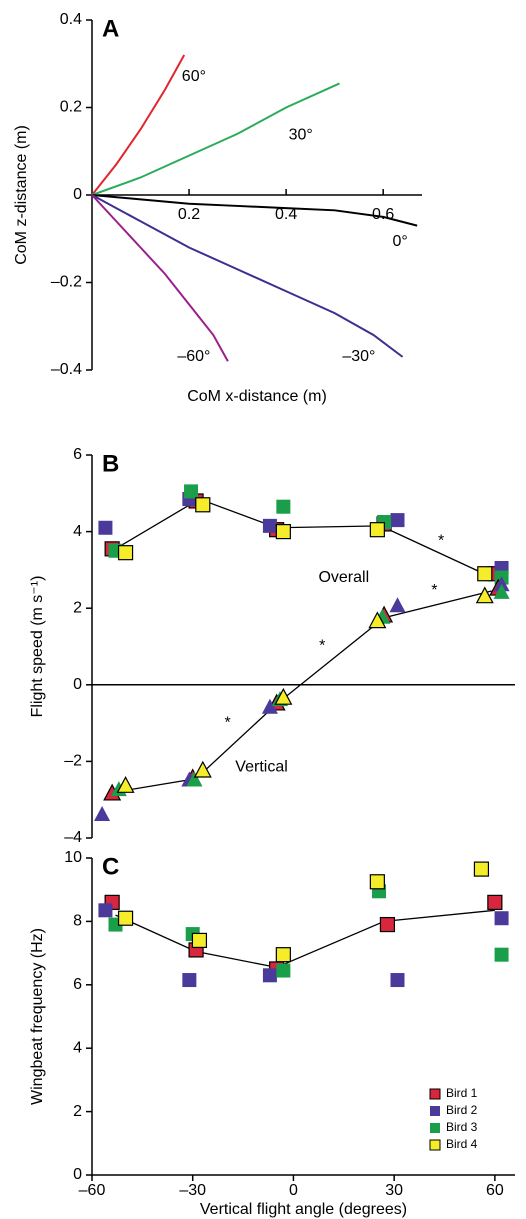  I want to click on panel-label: B, so click(110, 463).